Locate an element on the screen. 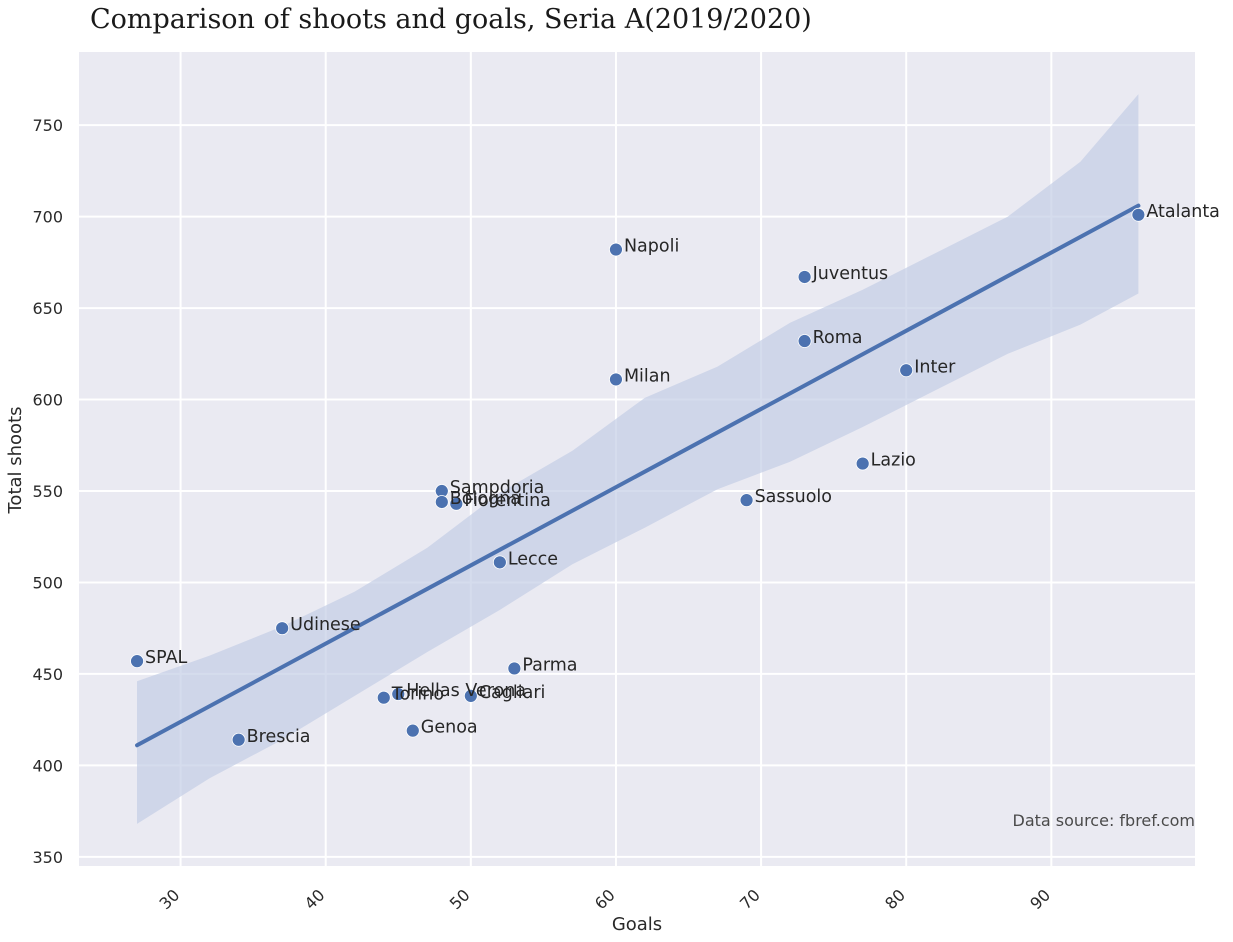 This screenshot has height=942, width=1233. x-tick-60: 60 is located at coordinates (605, 899).